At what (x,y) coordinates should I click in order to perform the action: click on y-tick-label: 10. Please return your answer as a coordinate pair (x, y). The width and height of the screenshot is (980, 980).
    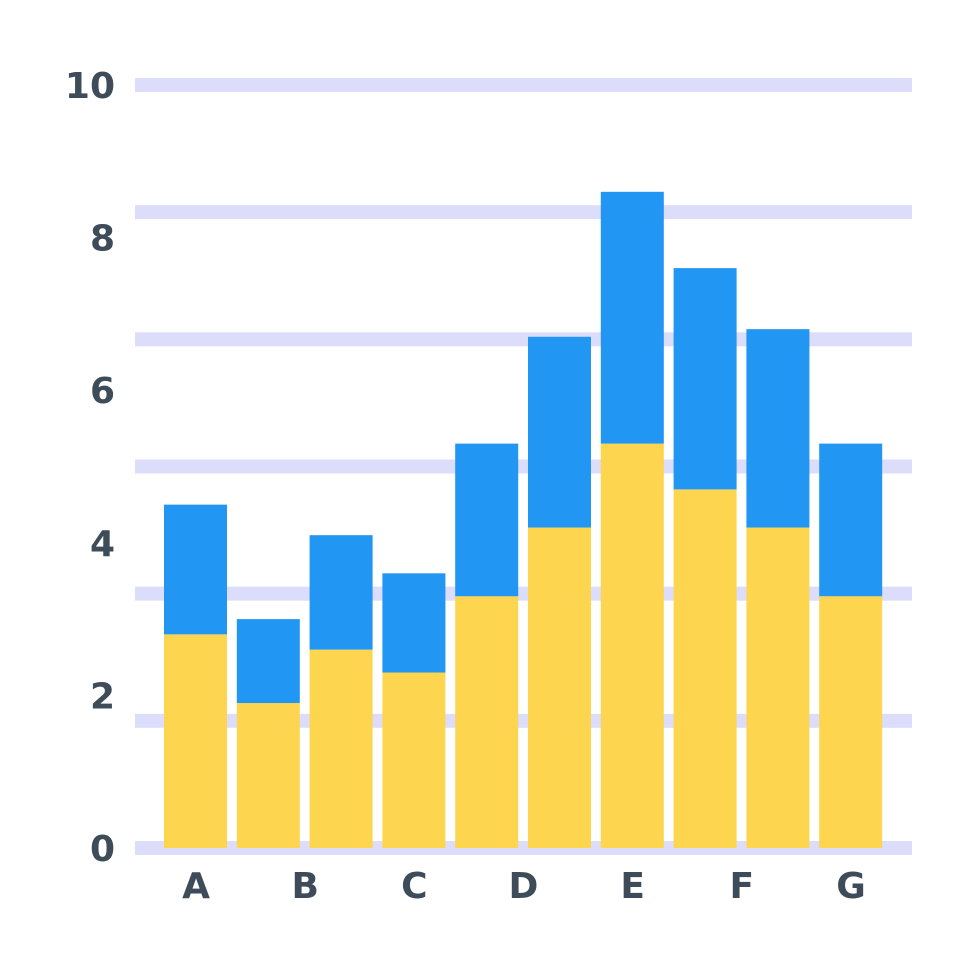
    Looking at the image, I should click on (90, 86).